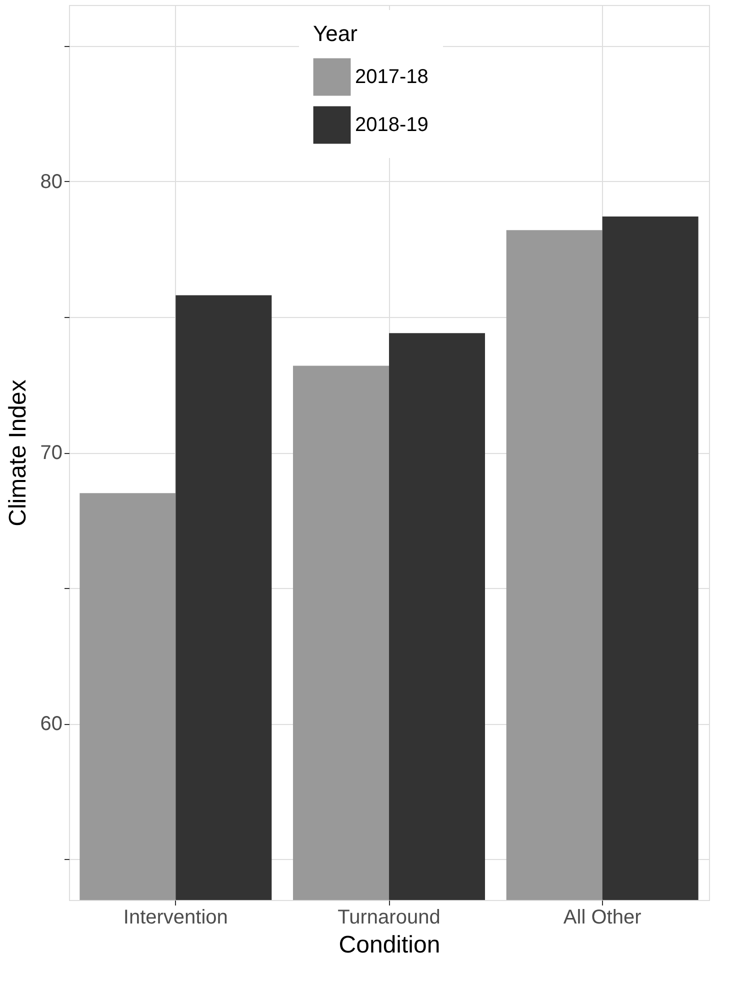  Describe the element at coordinates (389, 945) in the screenshot. I see `x-axis-title: Condition` at that location.